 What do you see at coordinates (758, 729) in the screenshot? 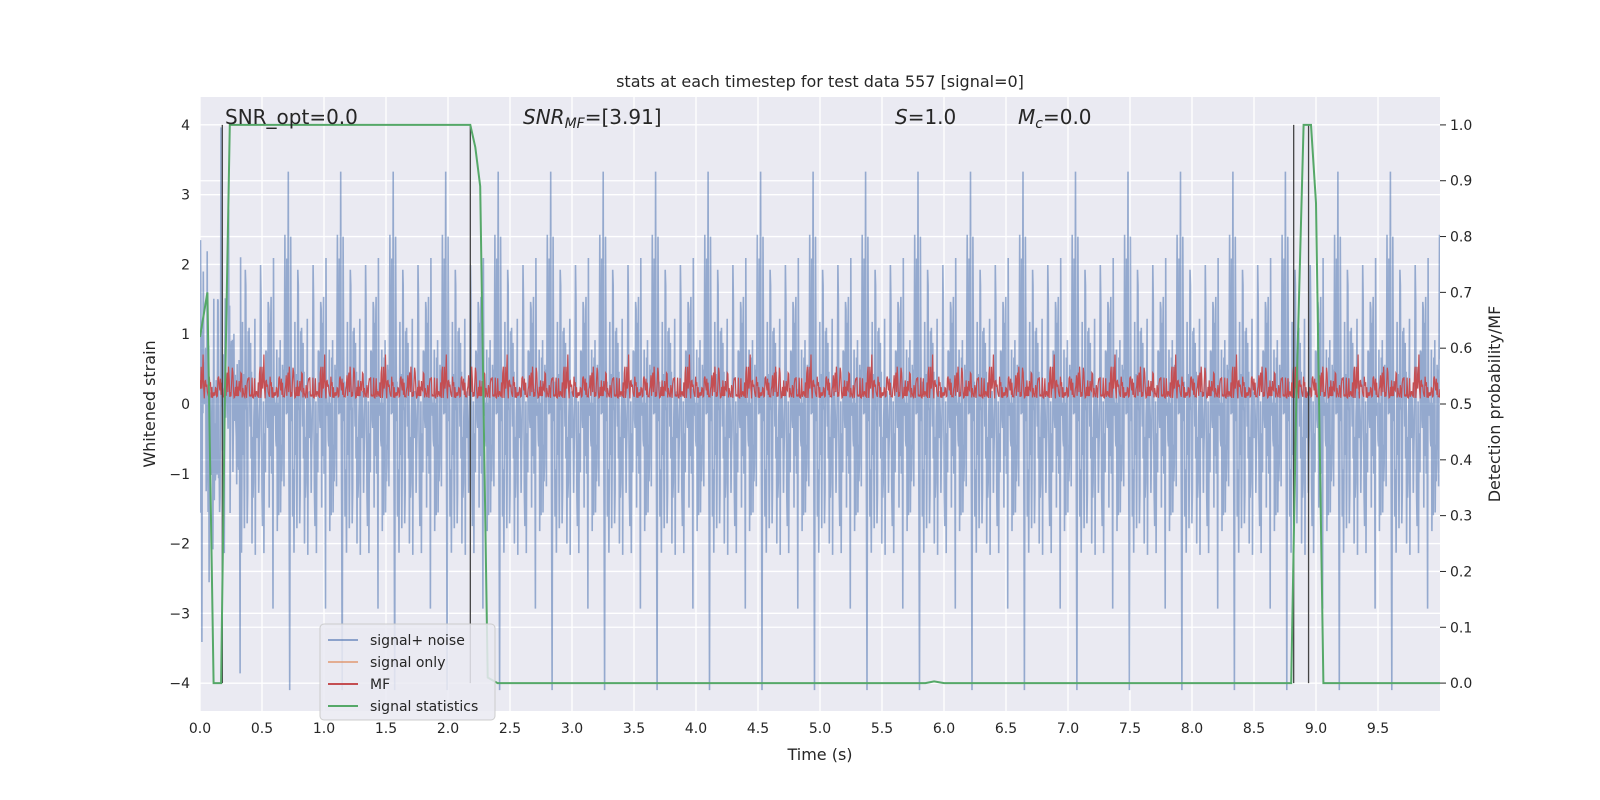
I see `x-tick-label: 4.5` at bounding box center [758, 729].